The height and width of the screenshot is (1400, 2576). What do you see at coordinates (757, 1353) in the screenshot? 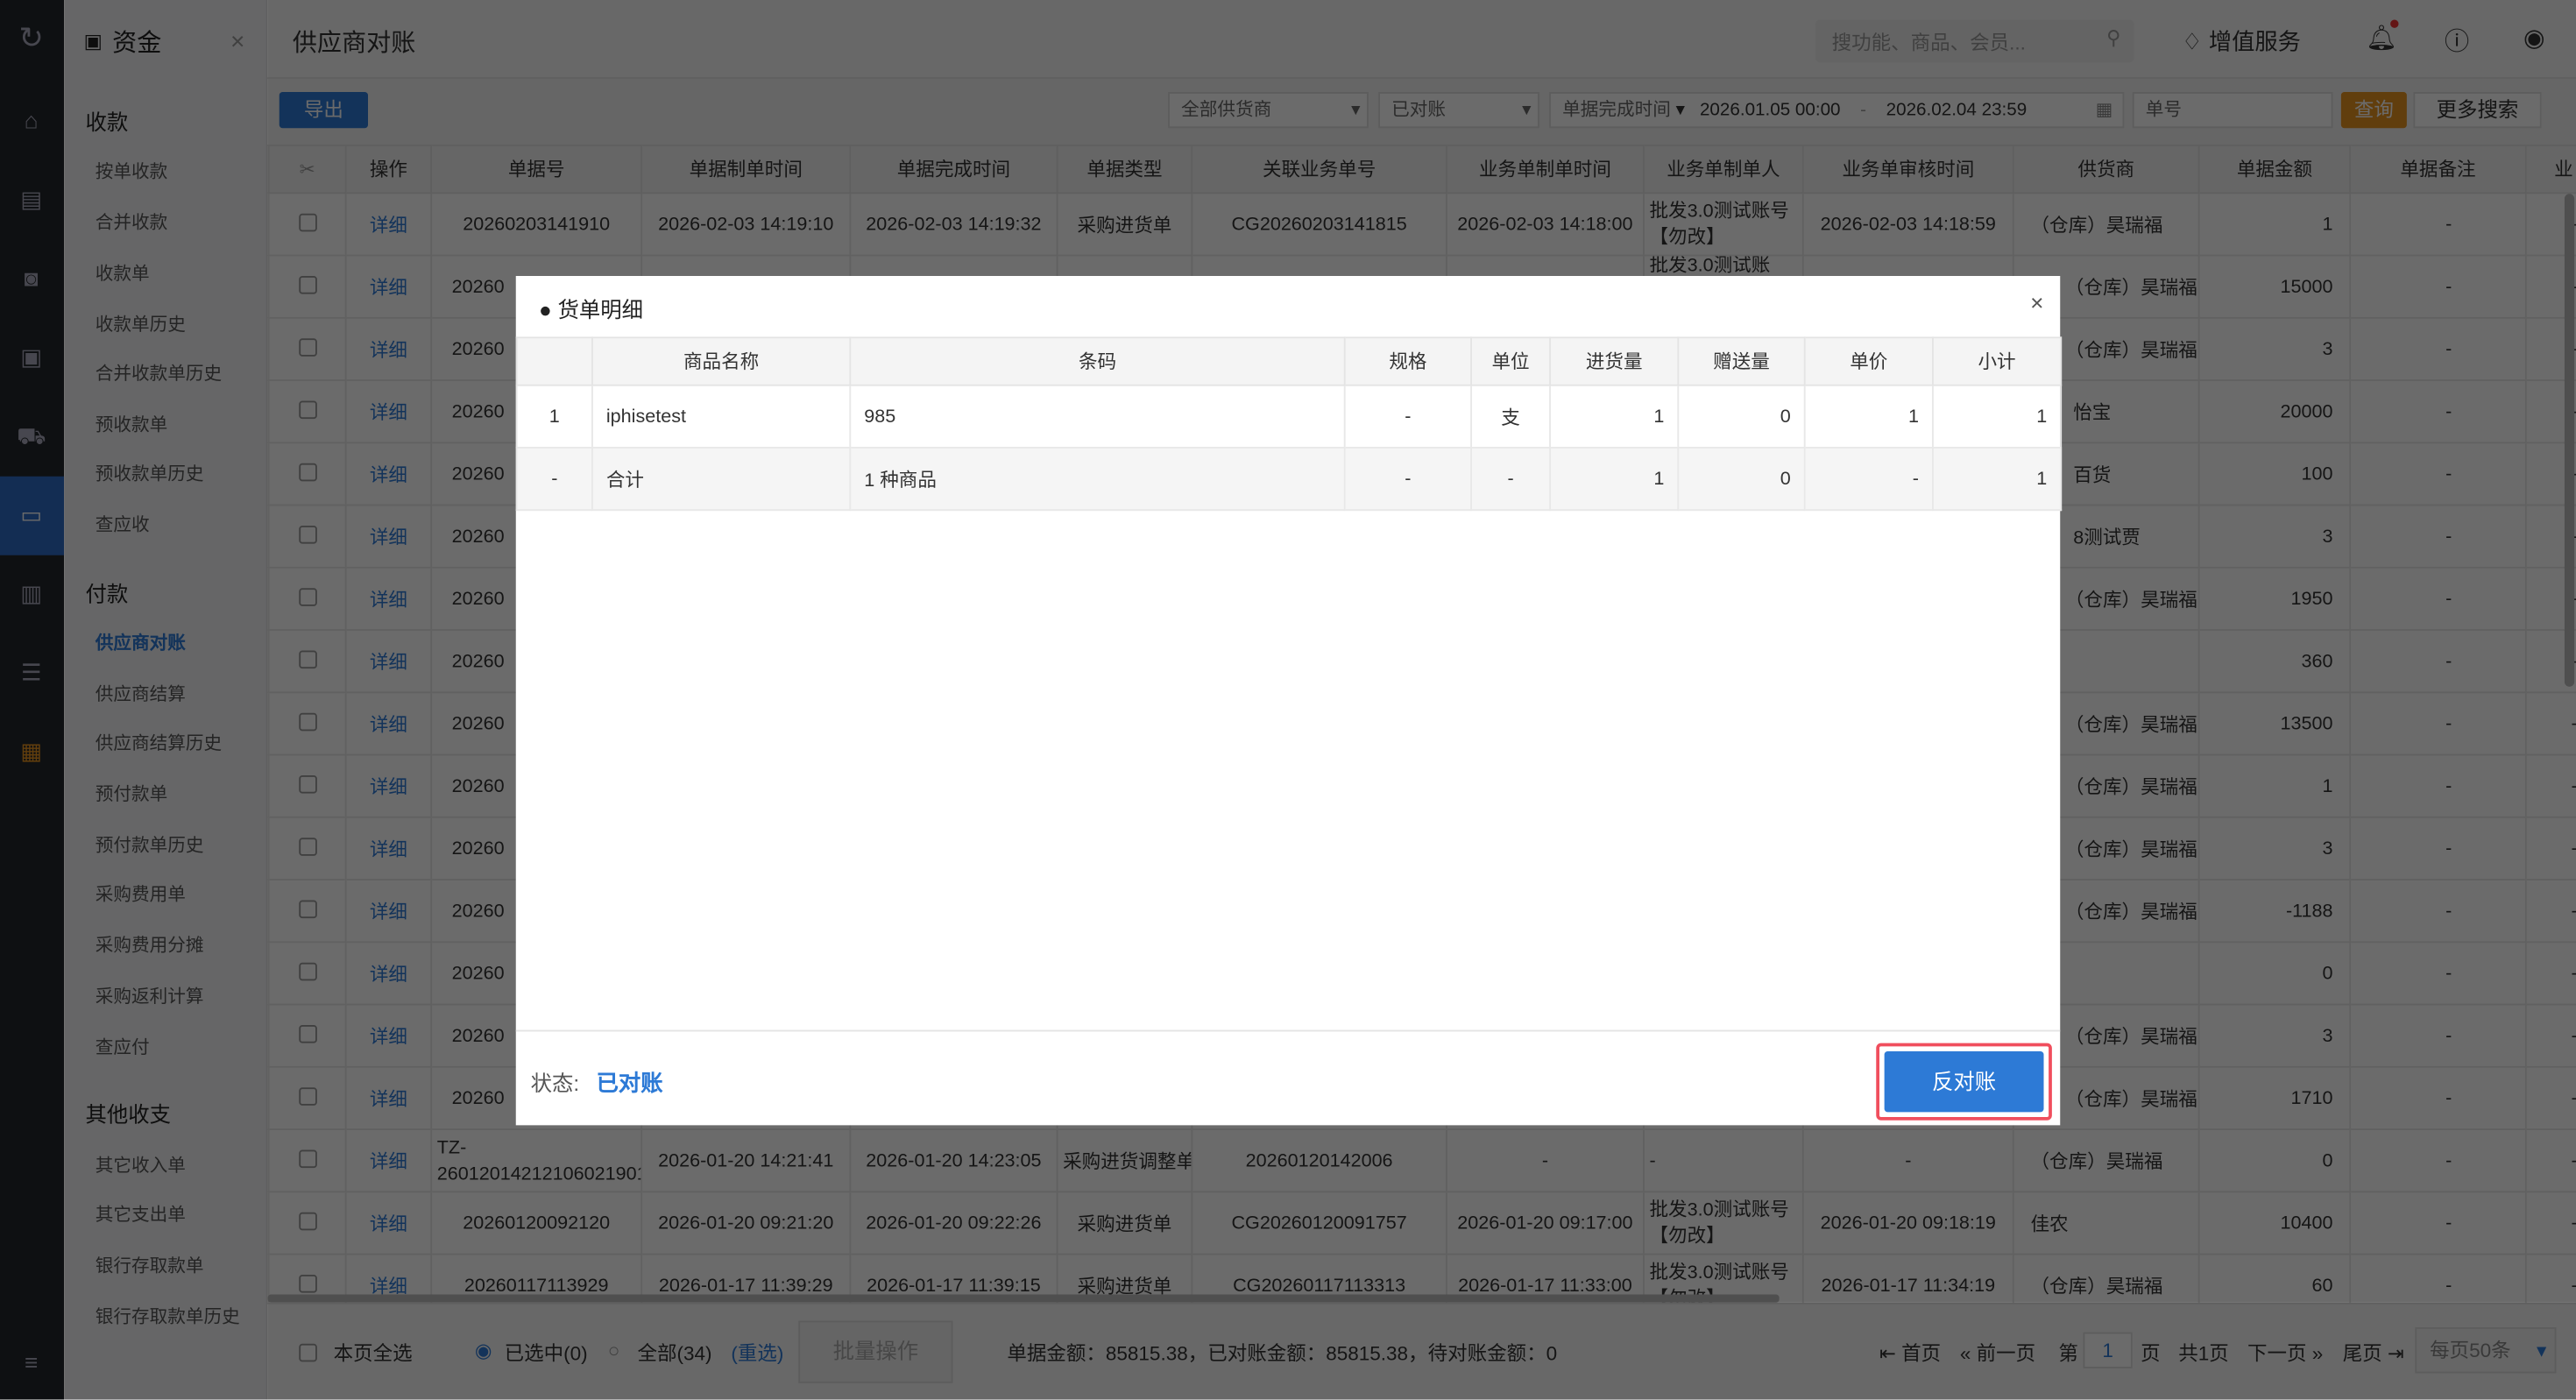
I see `reselect-link: (重选)` at bounding box center [757, 1353].